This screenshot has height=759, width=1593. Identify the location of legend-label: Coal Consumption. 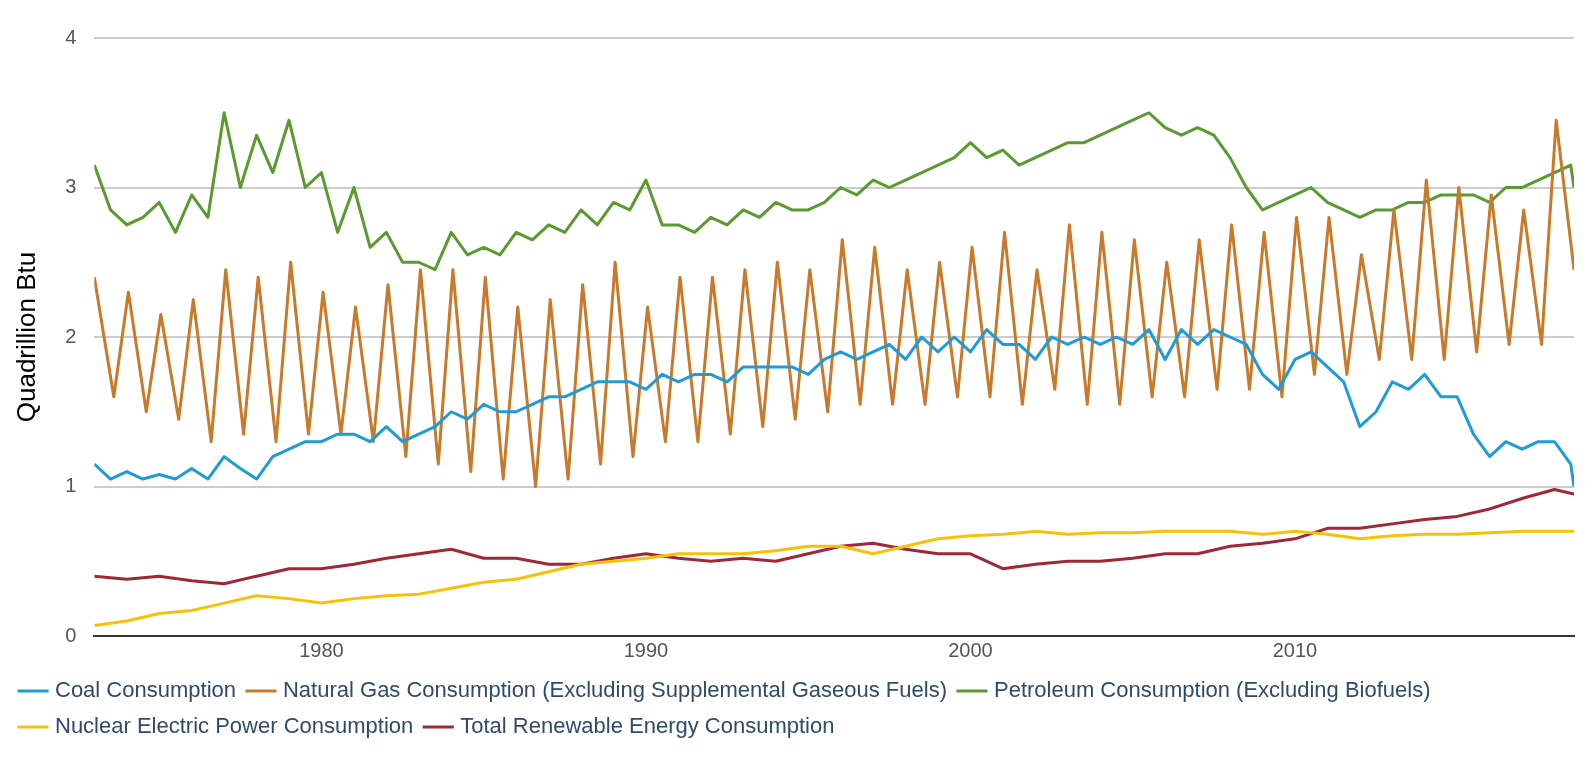
(145, 690).